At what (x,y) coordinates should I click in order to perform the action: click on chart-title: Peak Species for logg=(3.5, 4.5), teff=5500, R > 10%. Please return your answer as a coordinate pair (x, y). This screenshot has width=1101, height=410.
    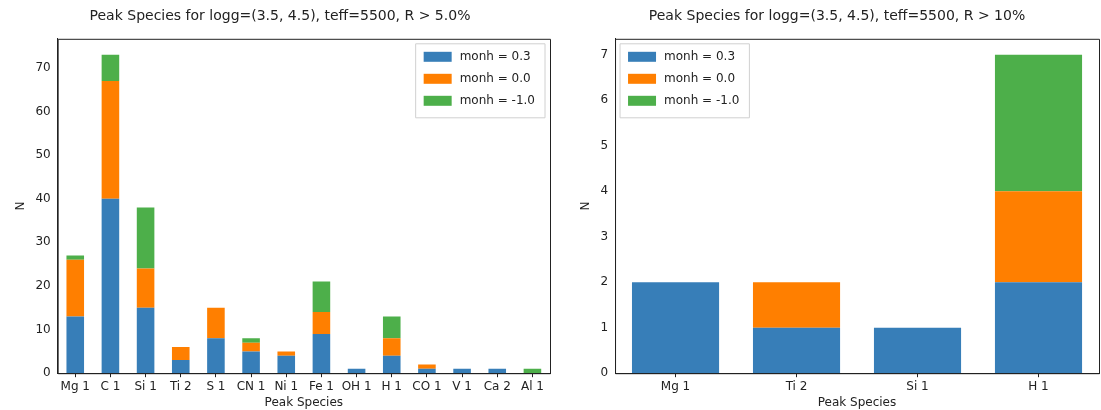
    Looking at the image, I should click on (837, 15).